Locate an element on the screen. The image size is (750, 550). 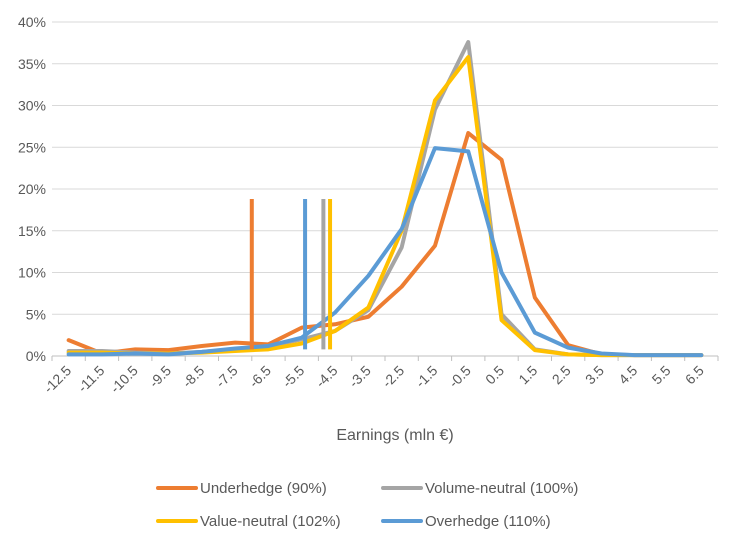
y-tick-label: 0% is located at coordinates (36, 356).